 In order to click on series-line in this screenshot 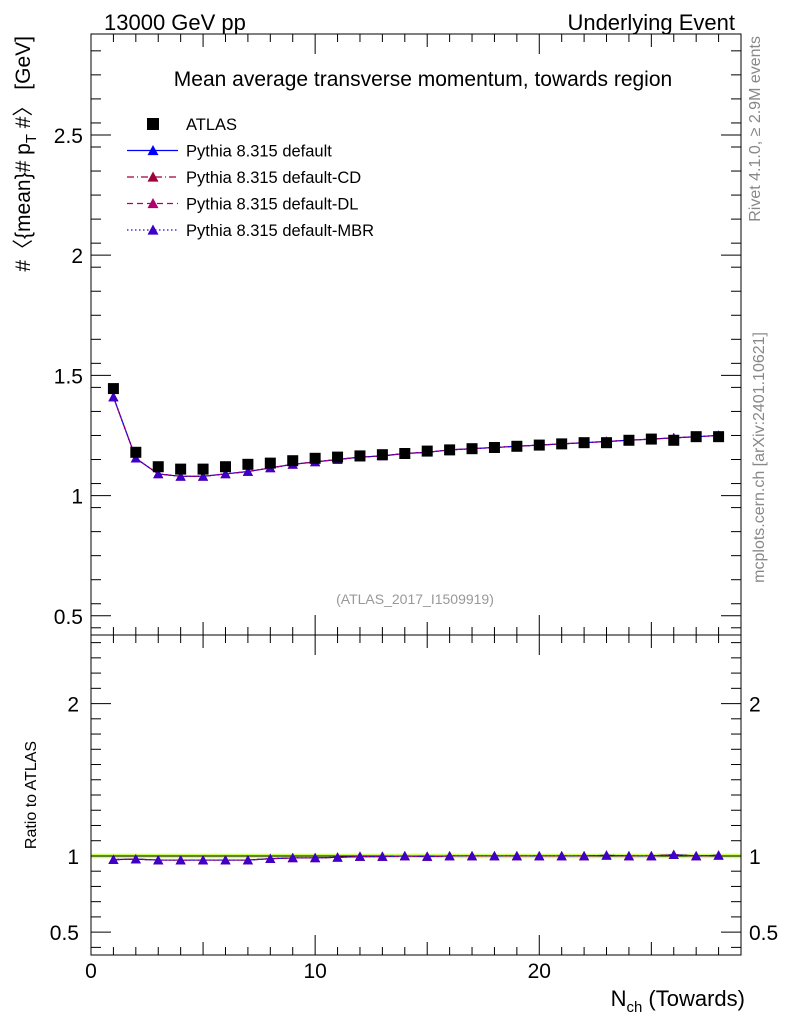, I will do `click(415, 436)`.